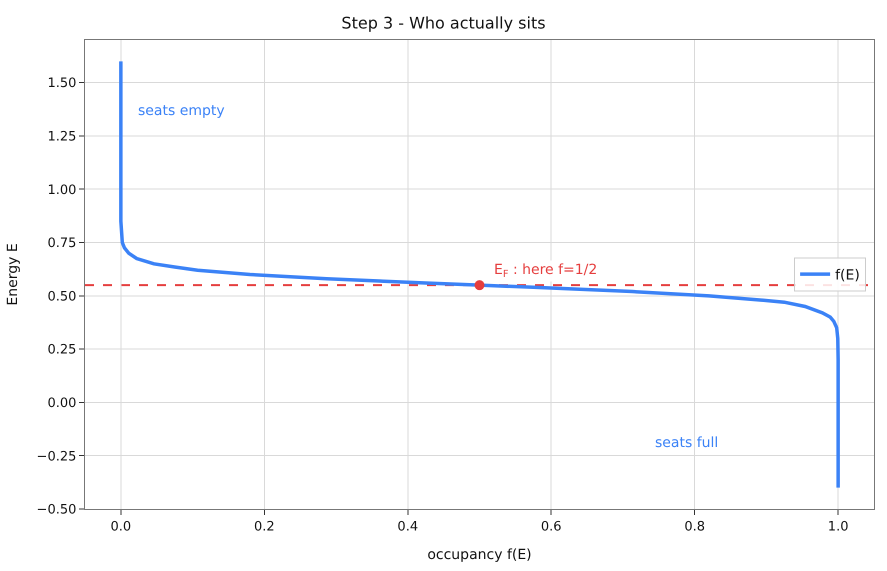  Describe the element at coordinates (61, 296) in the screenshot. I see `y-tick-label: 0.50` at that location.